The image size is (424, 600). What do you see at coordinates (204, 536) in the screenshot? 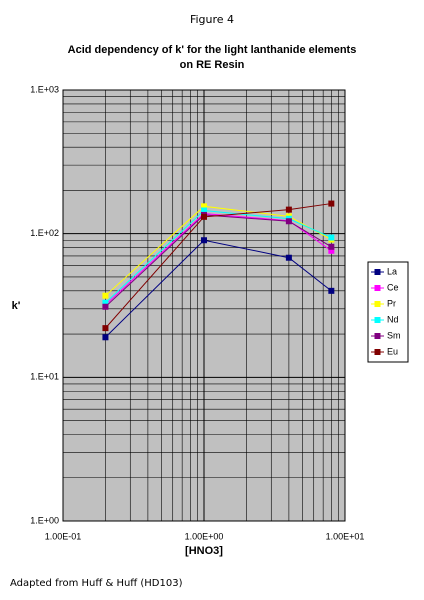
I see `x-tick-label: 1.00E+00` at bounding box center [204, 536].